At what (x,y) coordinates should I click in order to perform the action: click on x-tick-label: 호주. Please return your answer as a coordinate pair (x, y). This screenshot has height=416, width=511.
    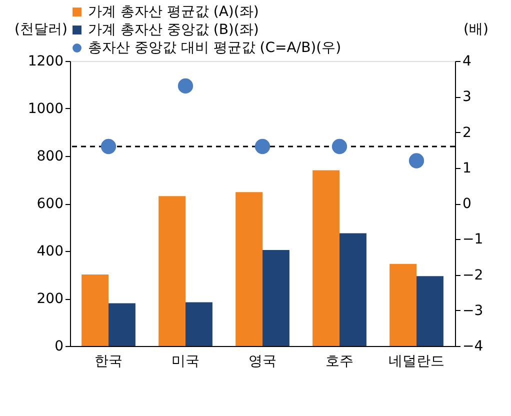
    Looking at the image, I should click on (340, 362).